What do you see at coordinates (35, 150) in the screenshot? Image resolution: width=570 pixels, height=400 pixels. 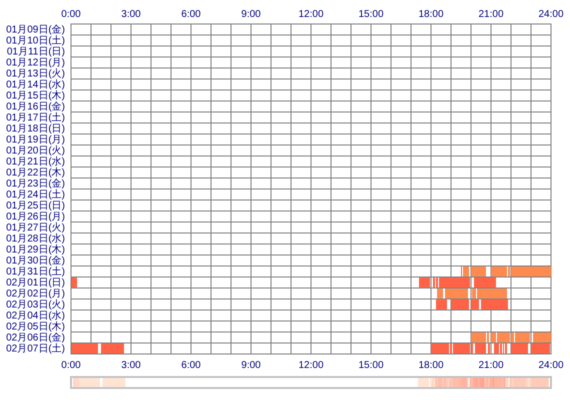 I see `y-tick-label: 01月20日(火)` at bounding box center [35, 150].